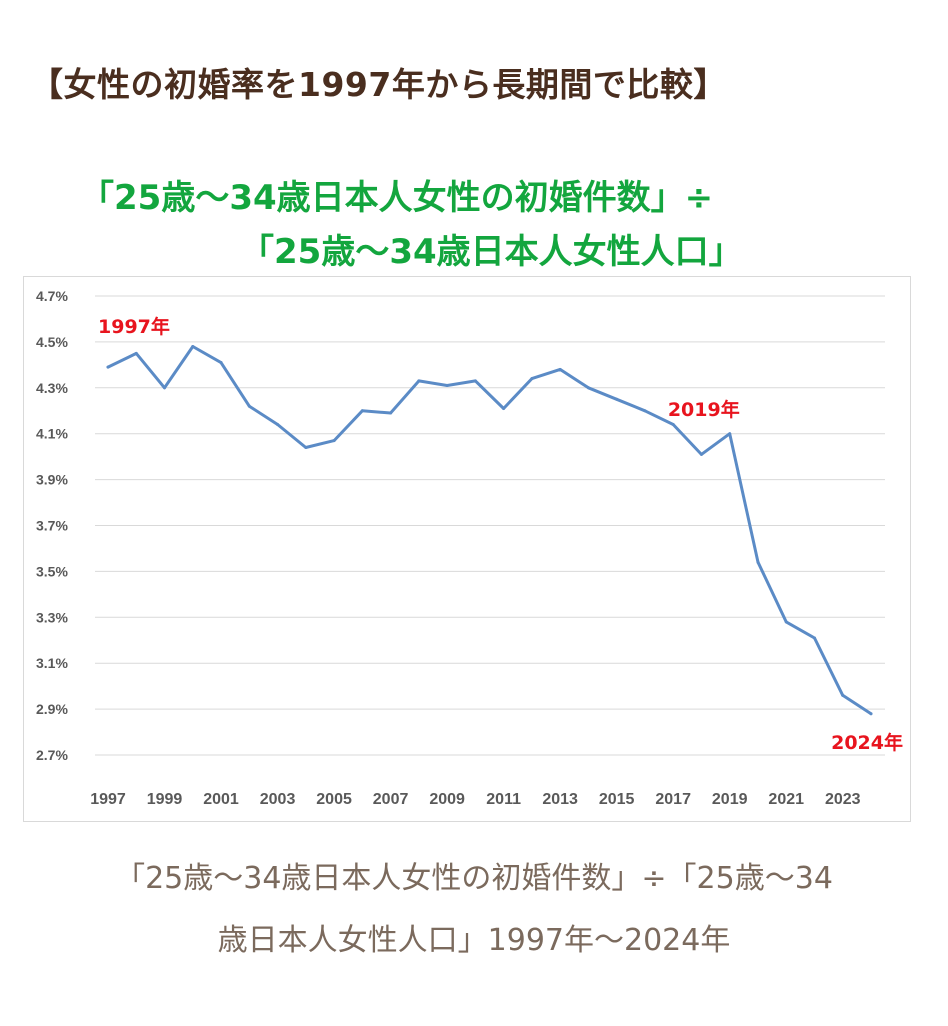 The width and height of the screenshot is (948, 1026). I want to click on x-tick-label: 1999, so click(165, 799).